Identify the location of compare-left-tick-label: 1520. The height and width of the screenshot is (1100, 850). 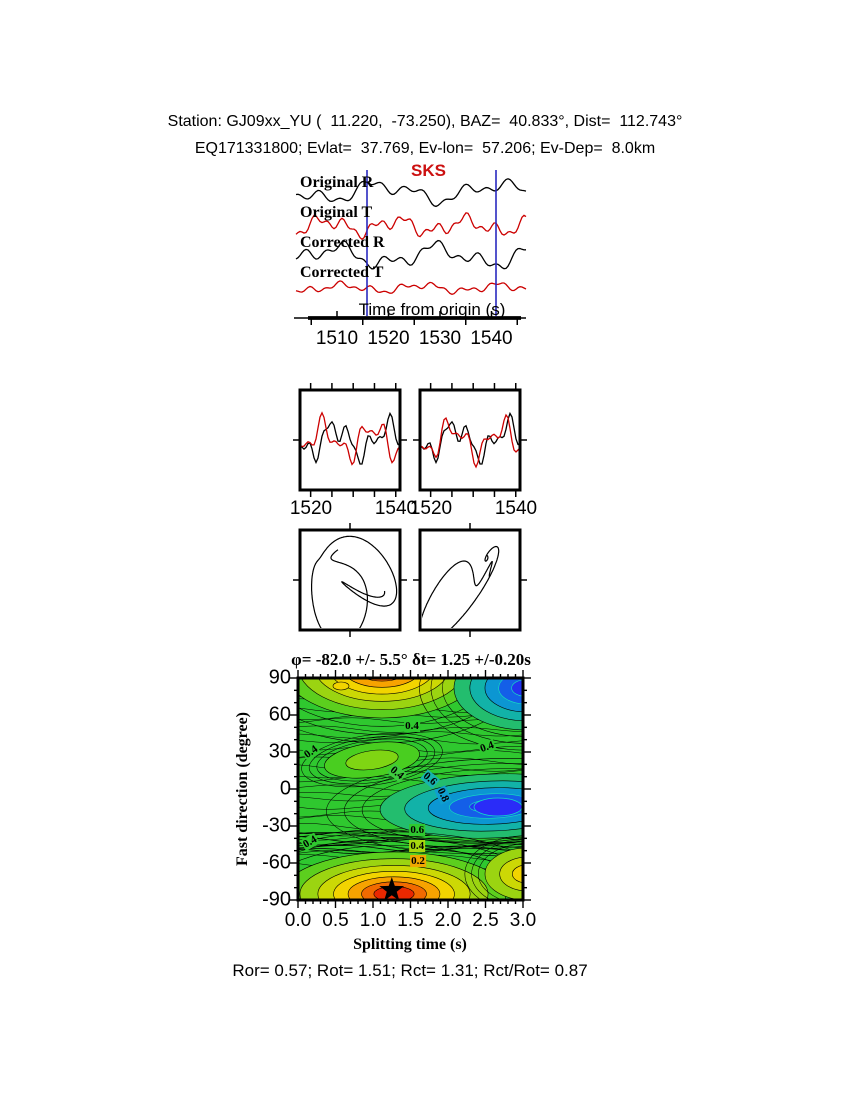
(311, 508).